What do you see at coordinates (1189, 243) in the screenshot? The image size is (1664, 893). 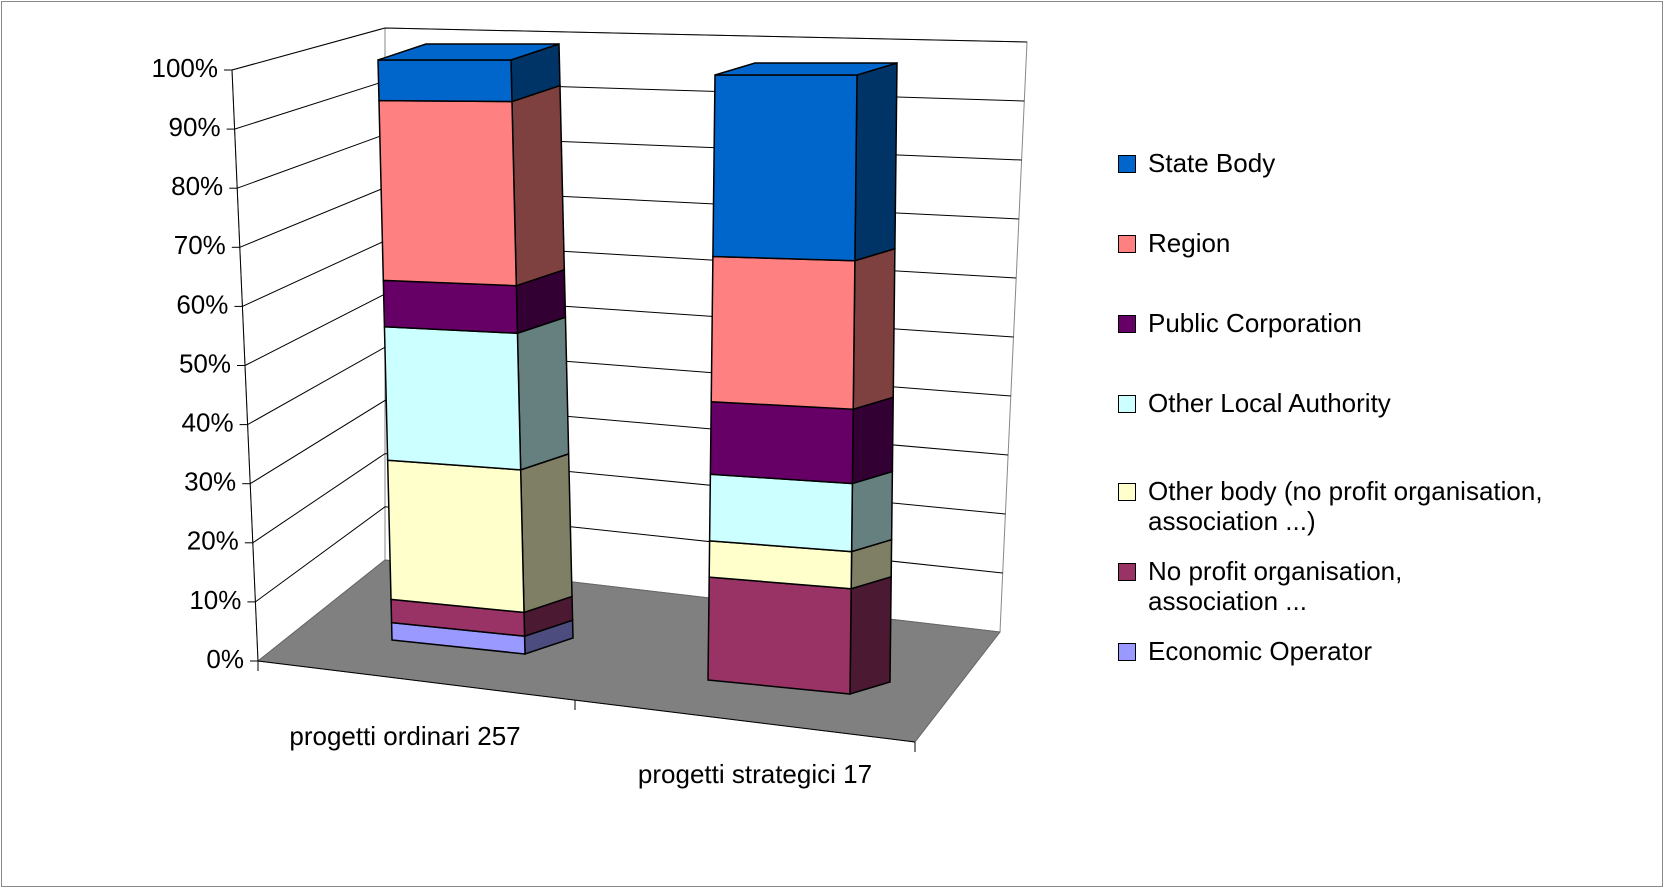 I see `legend-label: Region` at bounding box center [1189, 243].